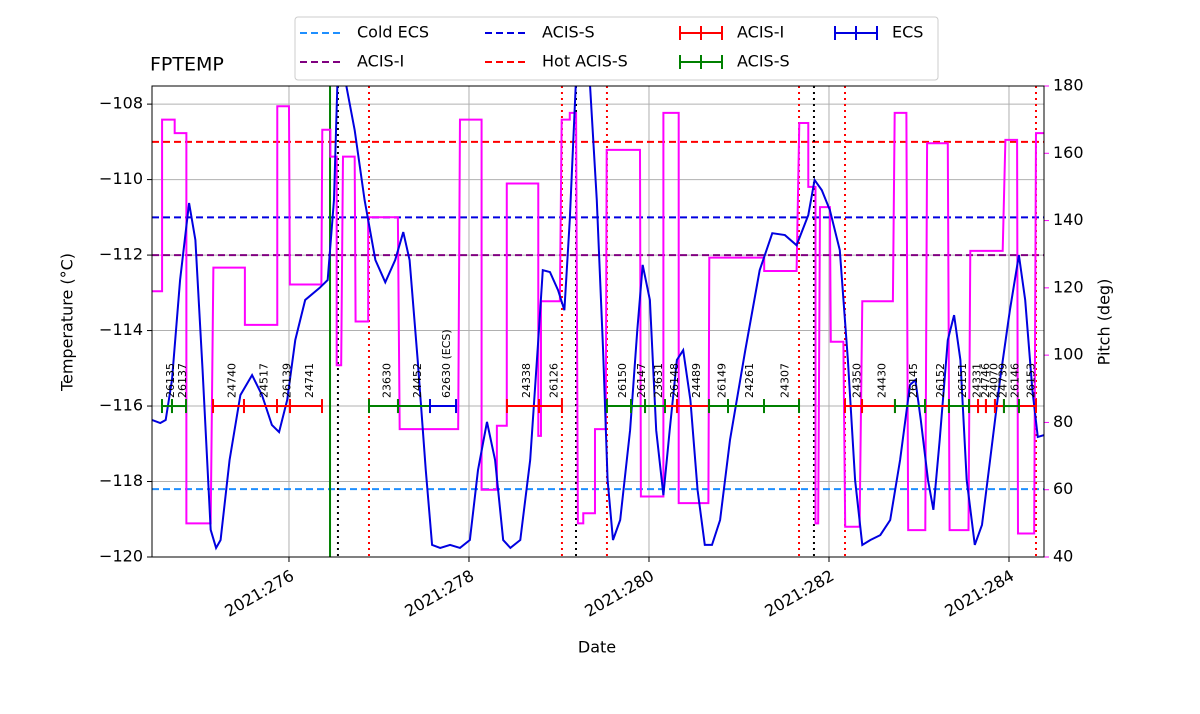 The image size is (1200, 714). Describe the element at coordinates (232, 380) in the screenshot. I see `obs-label: 24740` at that location.